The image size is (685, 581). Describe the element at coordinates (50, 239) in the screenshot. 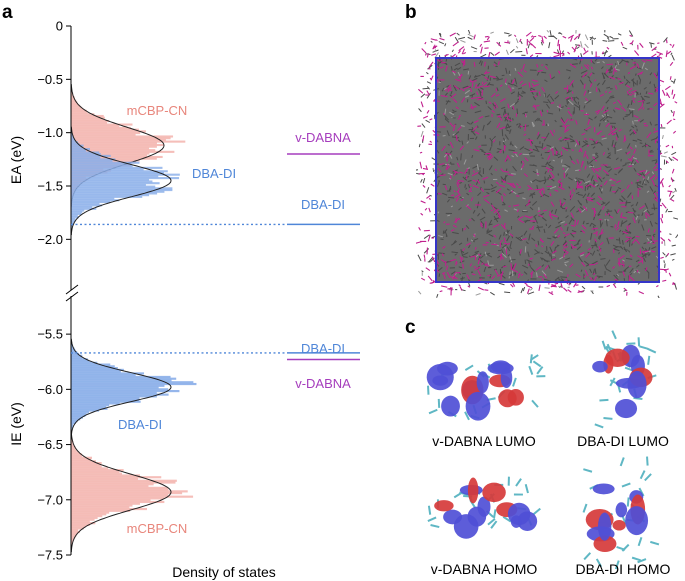

I see `tick-label-top-4: −2.0` at that location.